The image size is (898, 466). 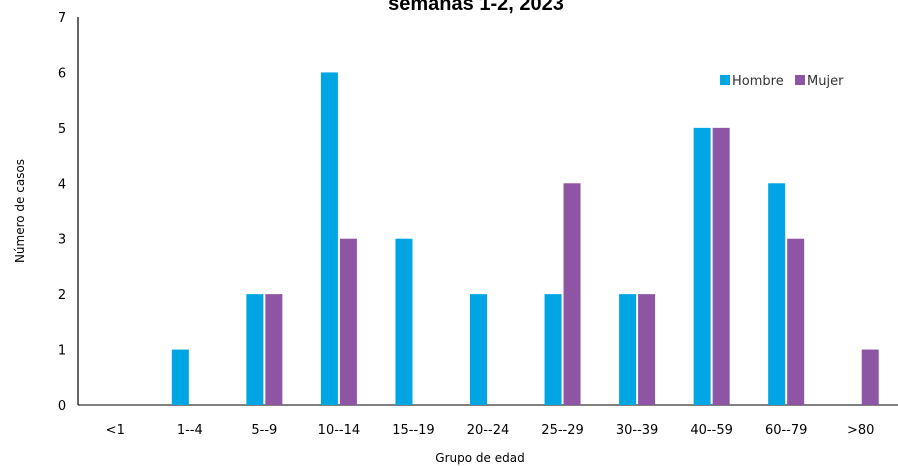 I want to click on legend-label-hombre: Hombre, so click(x=758, y=81).